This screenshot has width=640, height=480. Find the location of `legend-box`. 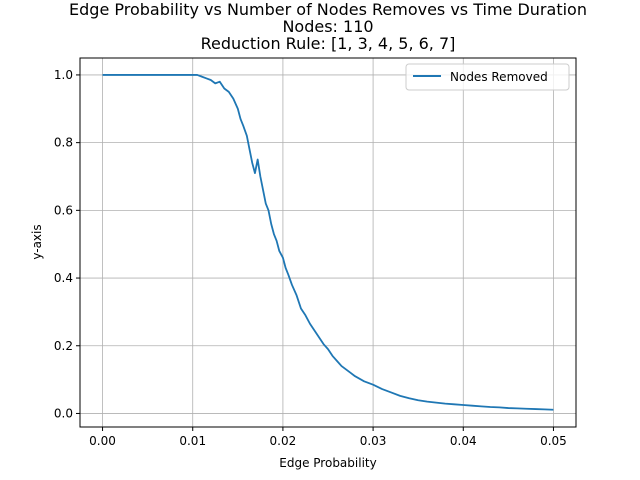

legend-box is located at coordinates (487, 77).